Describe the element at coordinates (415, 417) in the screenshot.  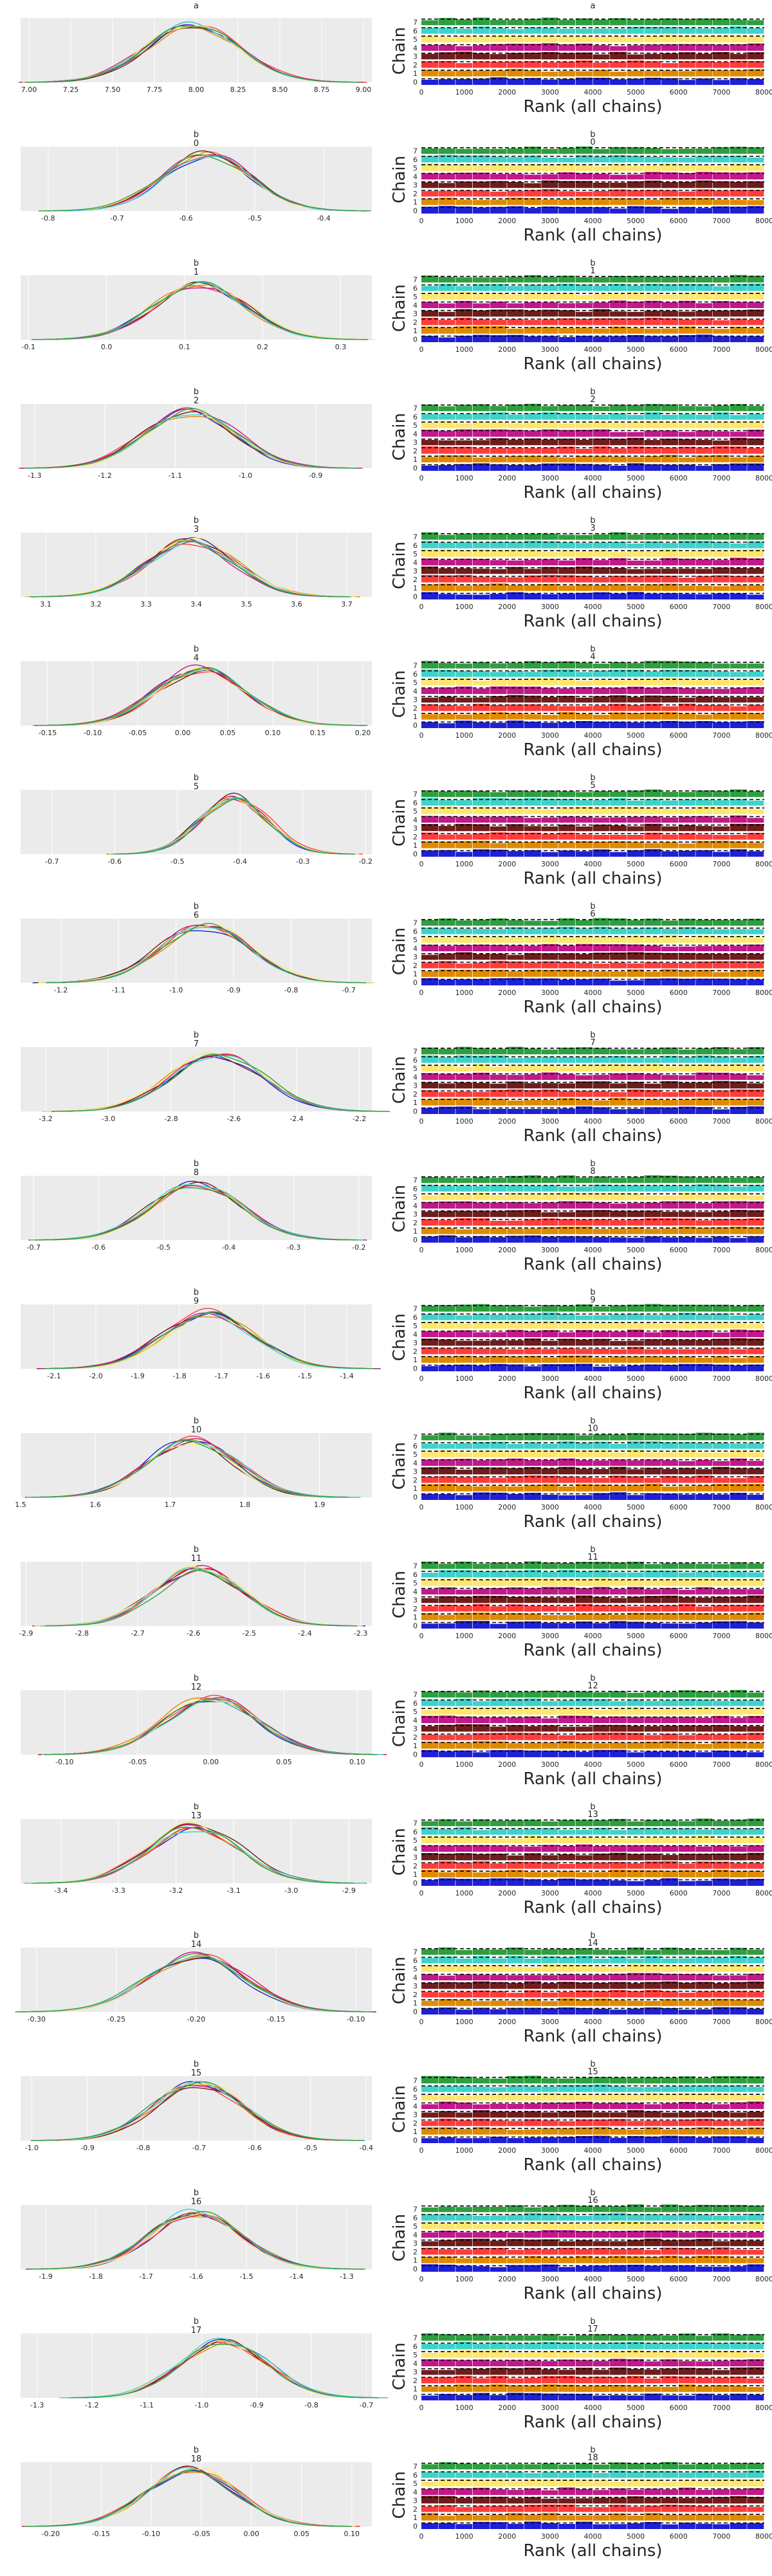
I see `rank-ytick-label: 6` at that location.